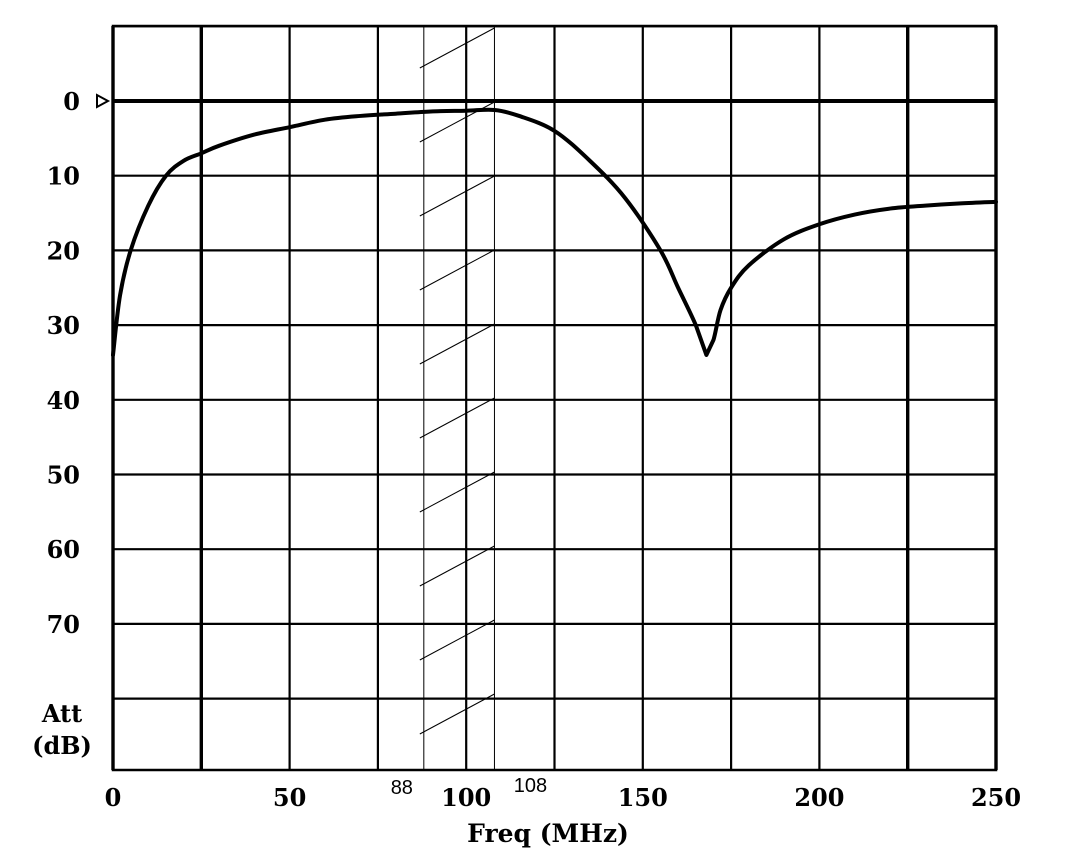 This screenshot has width=1086, height=858. What do you see at coordinates (63, 549) in the screenshot?
I see `y-tick-label-60: 60` at bounding box center [63, 549].